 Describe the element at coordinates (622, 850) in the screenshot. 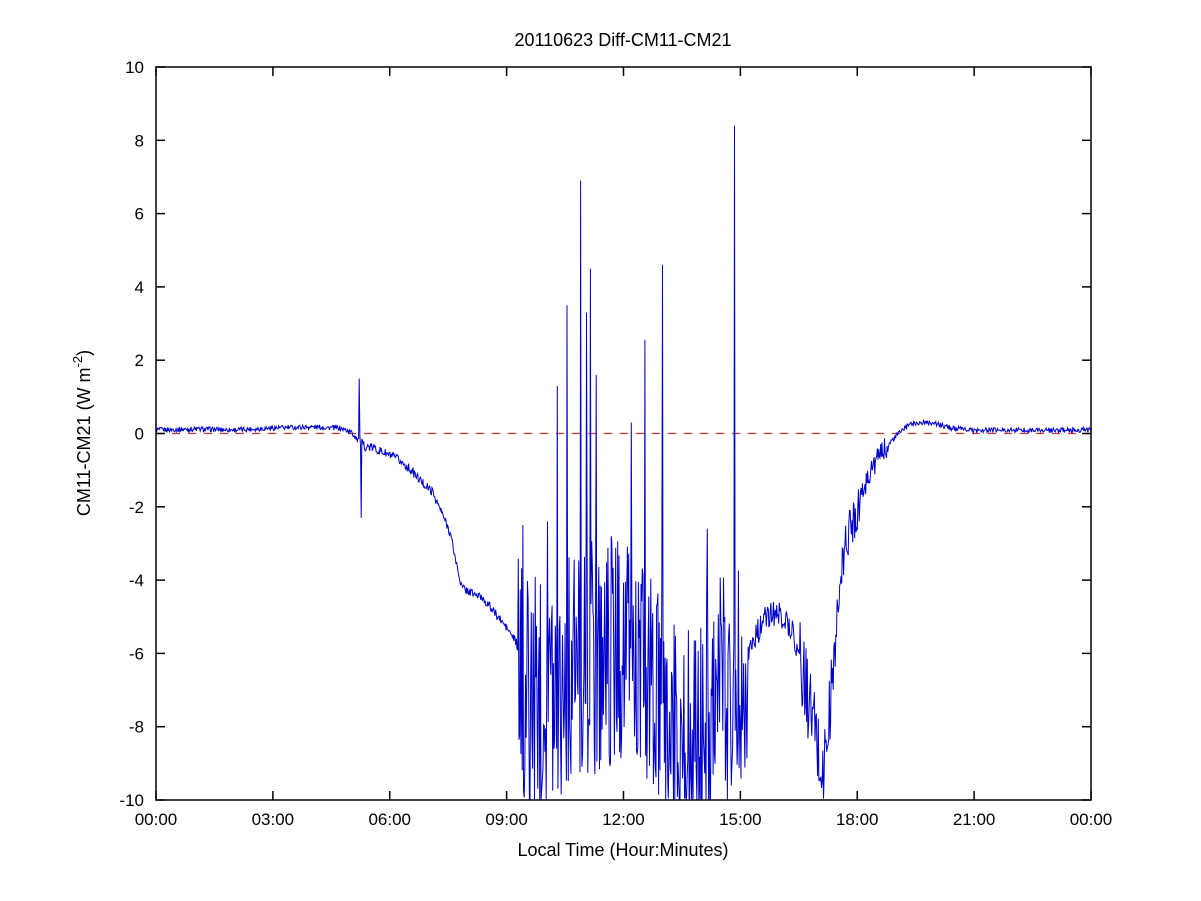

I see `x-axis-label: Local Time (Hour:Minutes)` at that location.